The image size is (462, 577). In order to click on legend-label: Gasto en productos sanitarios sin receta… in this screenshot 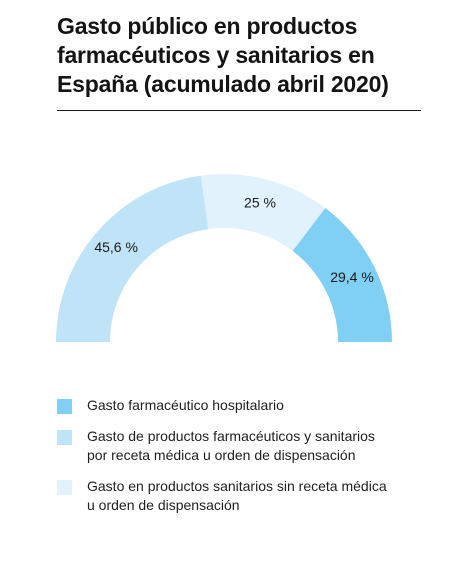, I will do `click(237, 495)`.